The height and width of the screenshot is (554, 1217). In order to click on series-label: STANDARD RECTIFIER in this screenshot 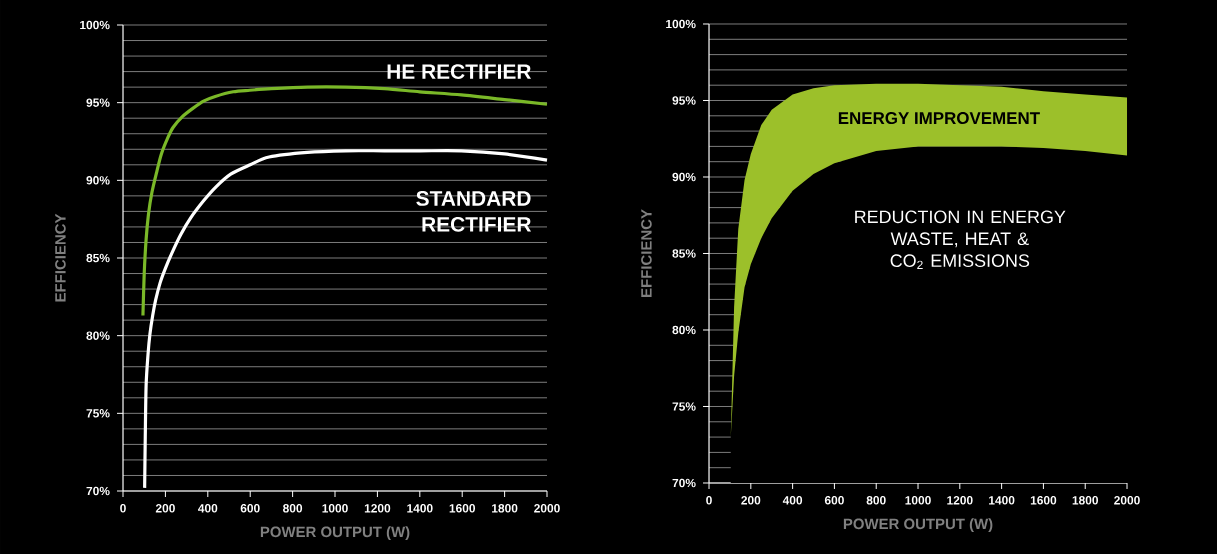, I will do `click(474, 211)`.